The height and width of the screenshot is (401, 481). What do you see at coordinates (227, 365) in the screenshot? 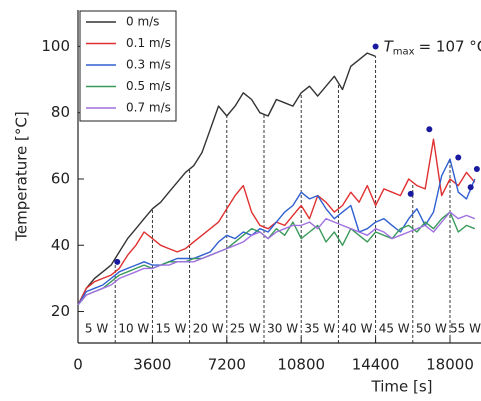
I see `x-tick-label: 7200` at bounding box center [227, 365].